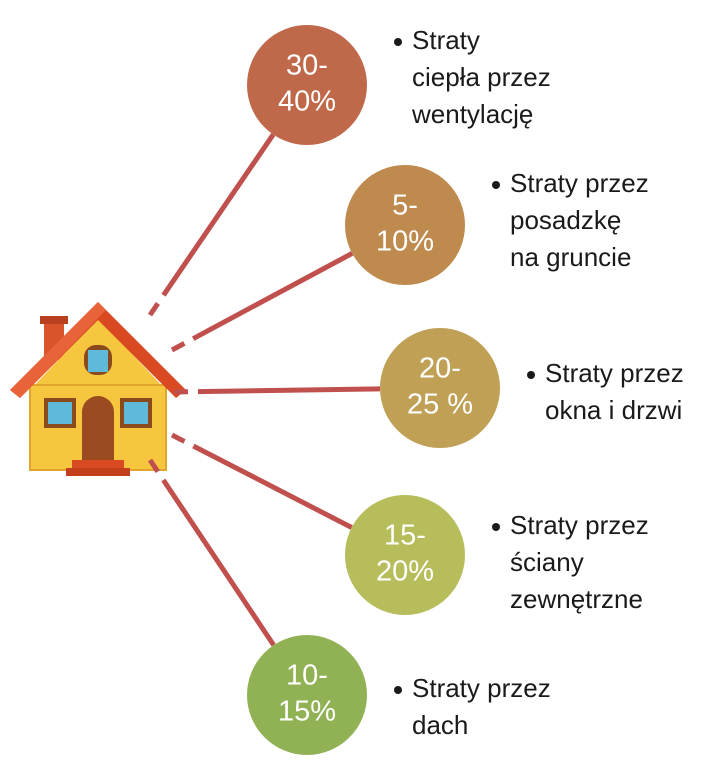  What do you see at coordinates (440, 369) in the screenshot?
I see `percent-label: 20-` at bounding box center [440, 369].